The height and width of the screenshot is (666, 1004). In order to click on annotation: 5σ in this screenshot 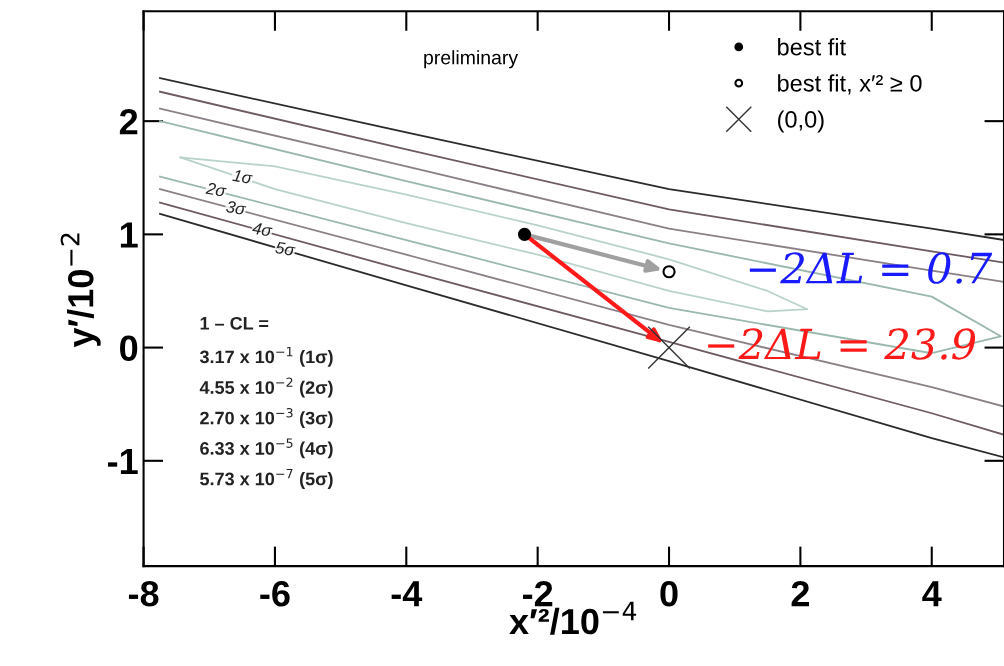, I will do `click(285, 249)`.